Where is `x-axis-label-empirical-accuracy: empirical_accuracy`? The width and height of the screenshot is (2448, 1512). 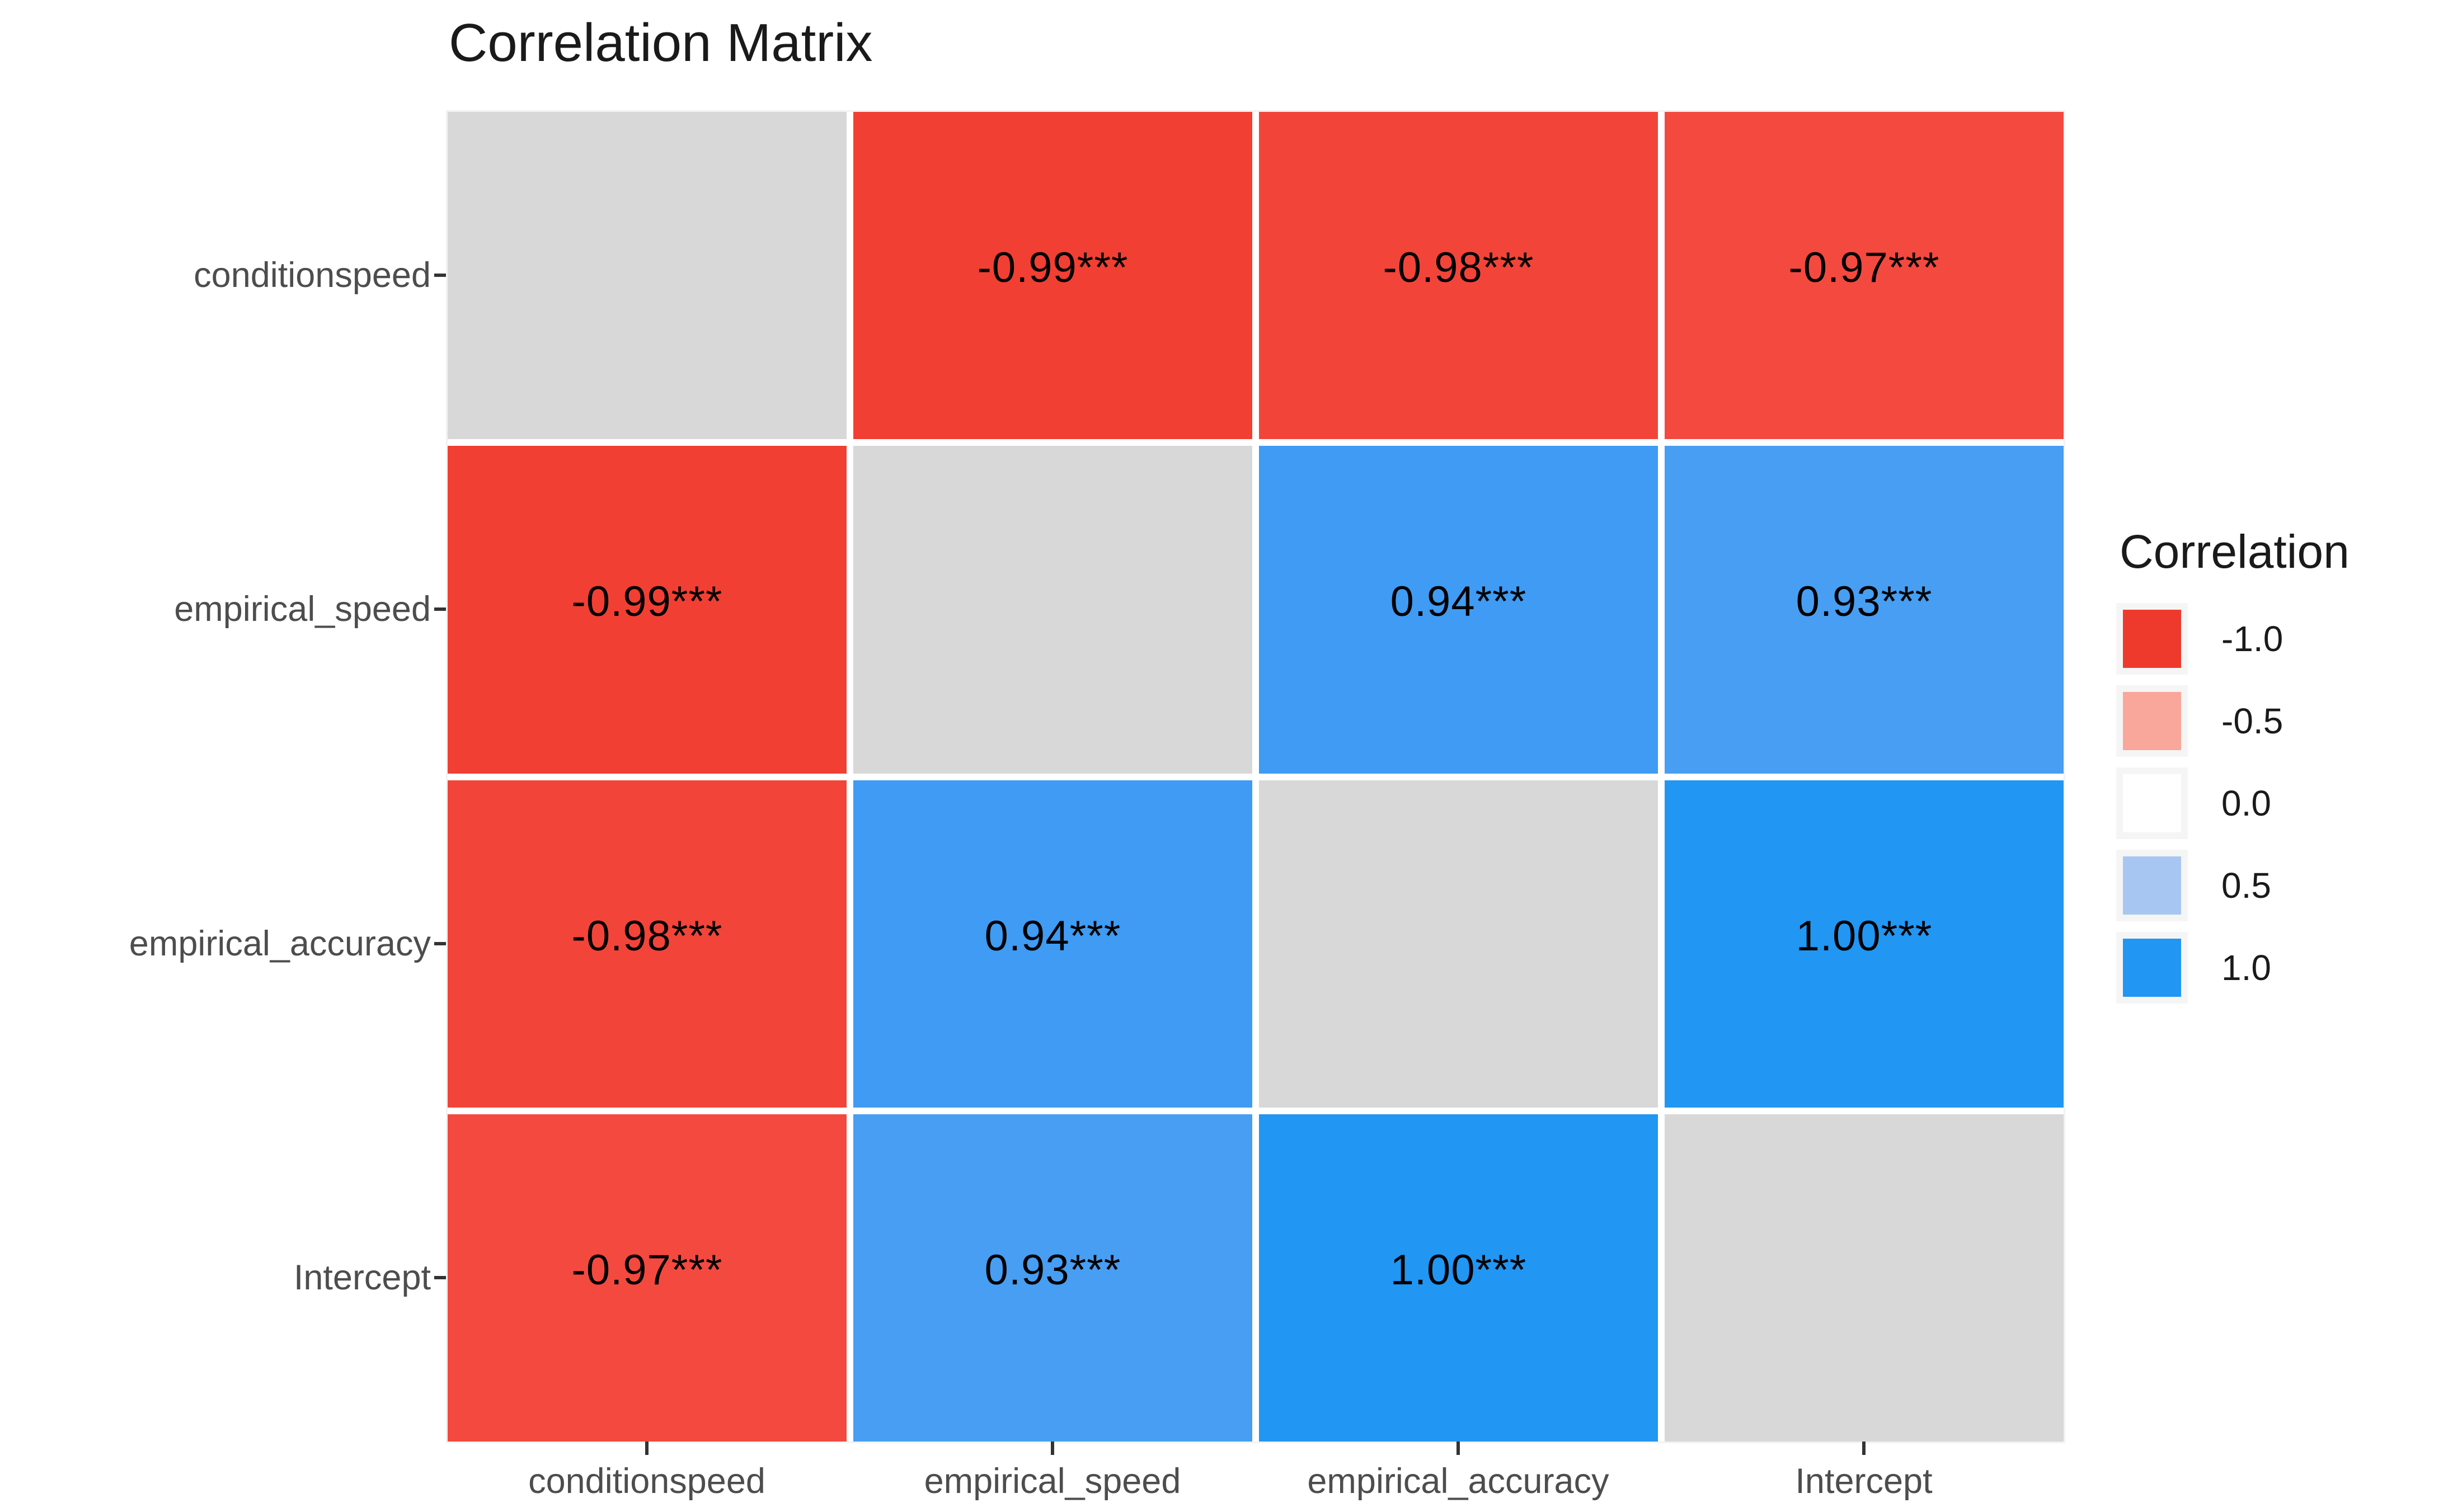
x-axis-label-empirical-accuracy: empirical_accuracy is located at coordinates (1458, 1481).